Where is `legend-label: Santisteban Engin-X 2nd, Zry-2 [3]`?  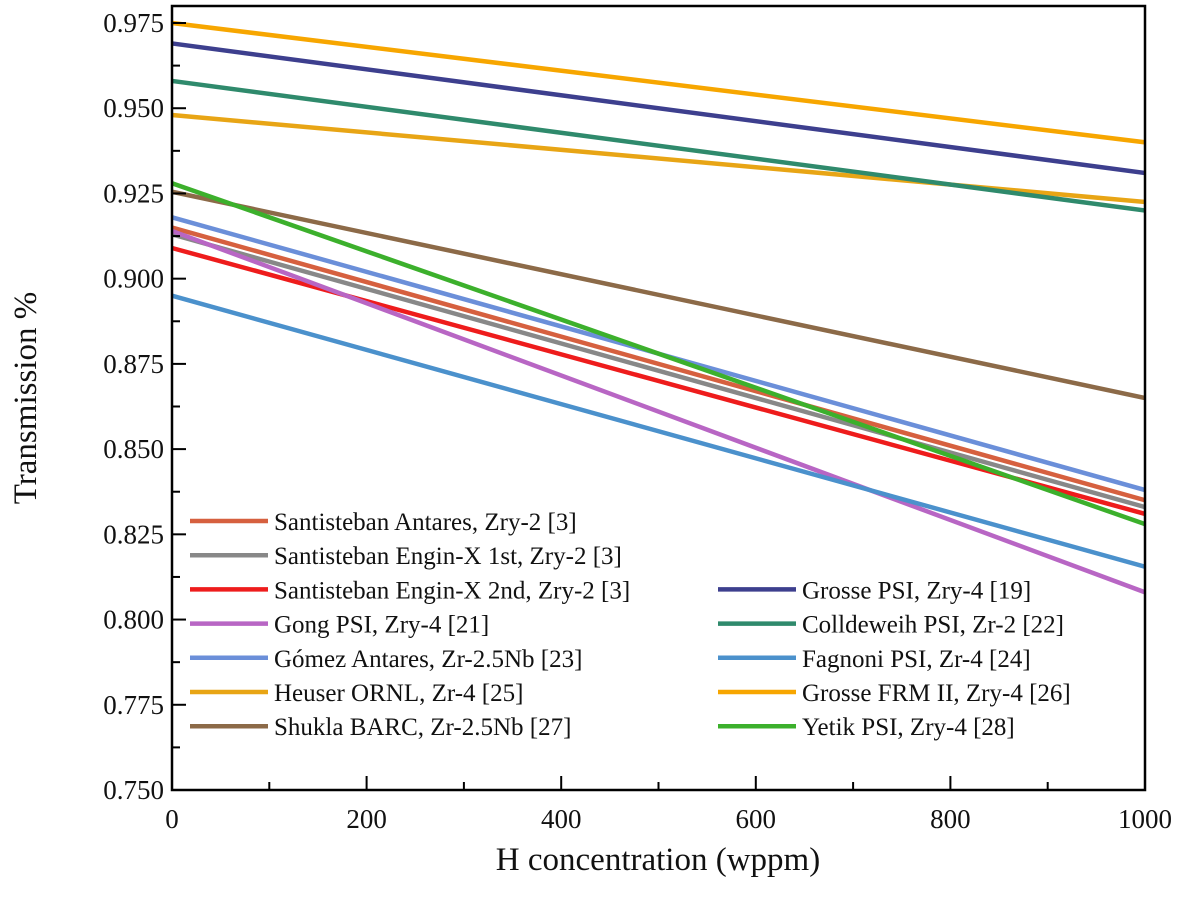 legend-label: Santisteban Engin-X 2nd, Zry-2 [3] is located at coordinates (452, 590).